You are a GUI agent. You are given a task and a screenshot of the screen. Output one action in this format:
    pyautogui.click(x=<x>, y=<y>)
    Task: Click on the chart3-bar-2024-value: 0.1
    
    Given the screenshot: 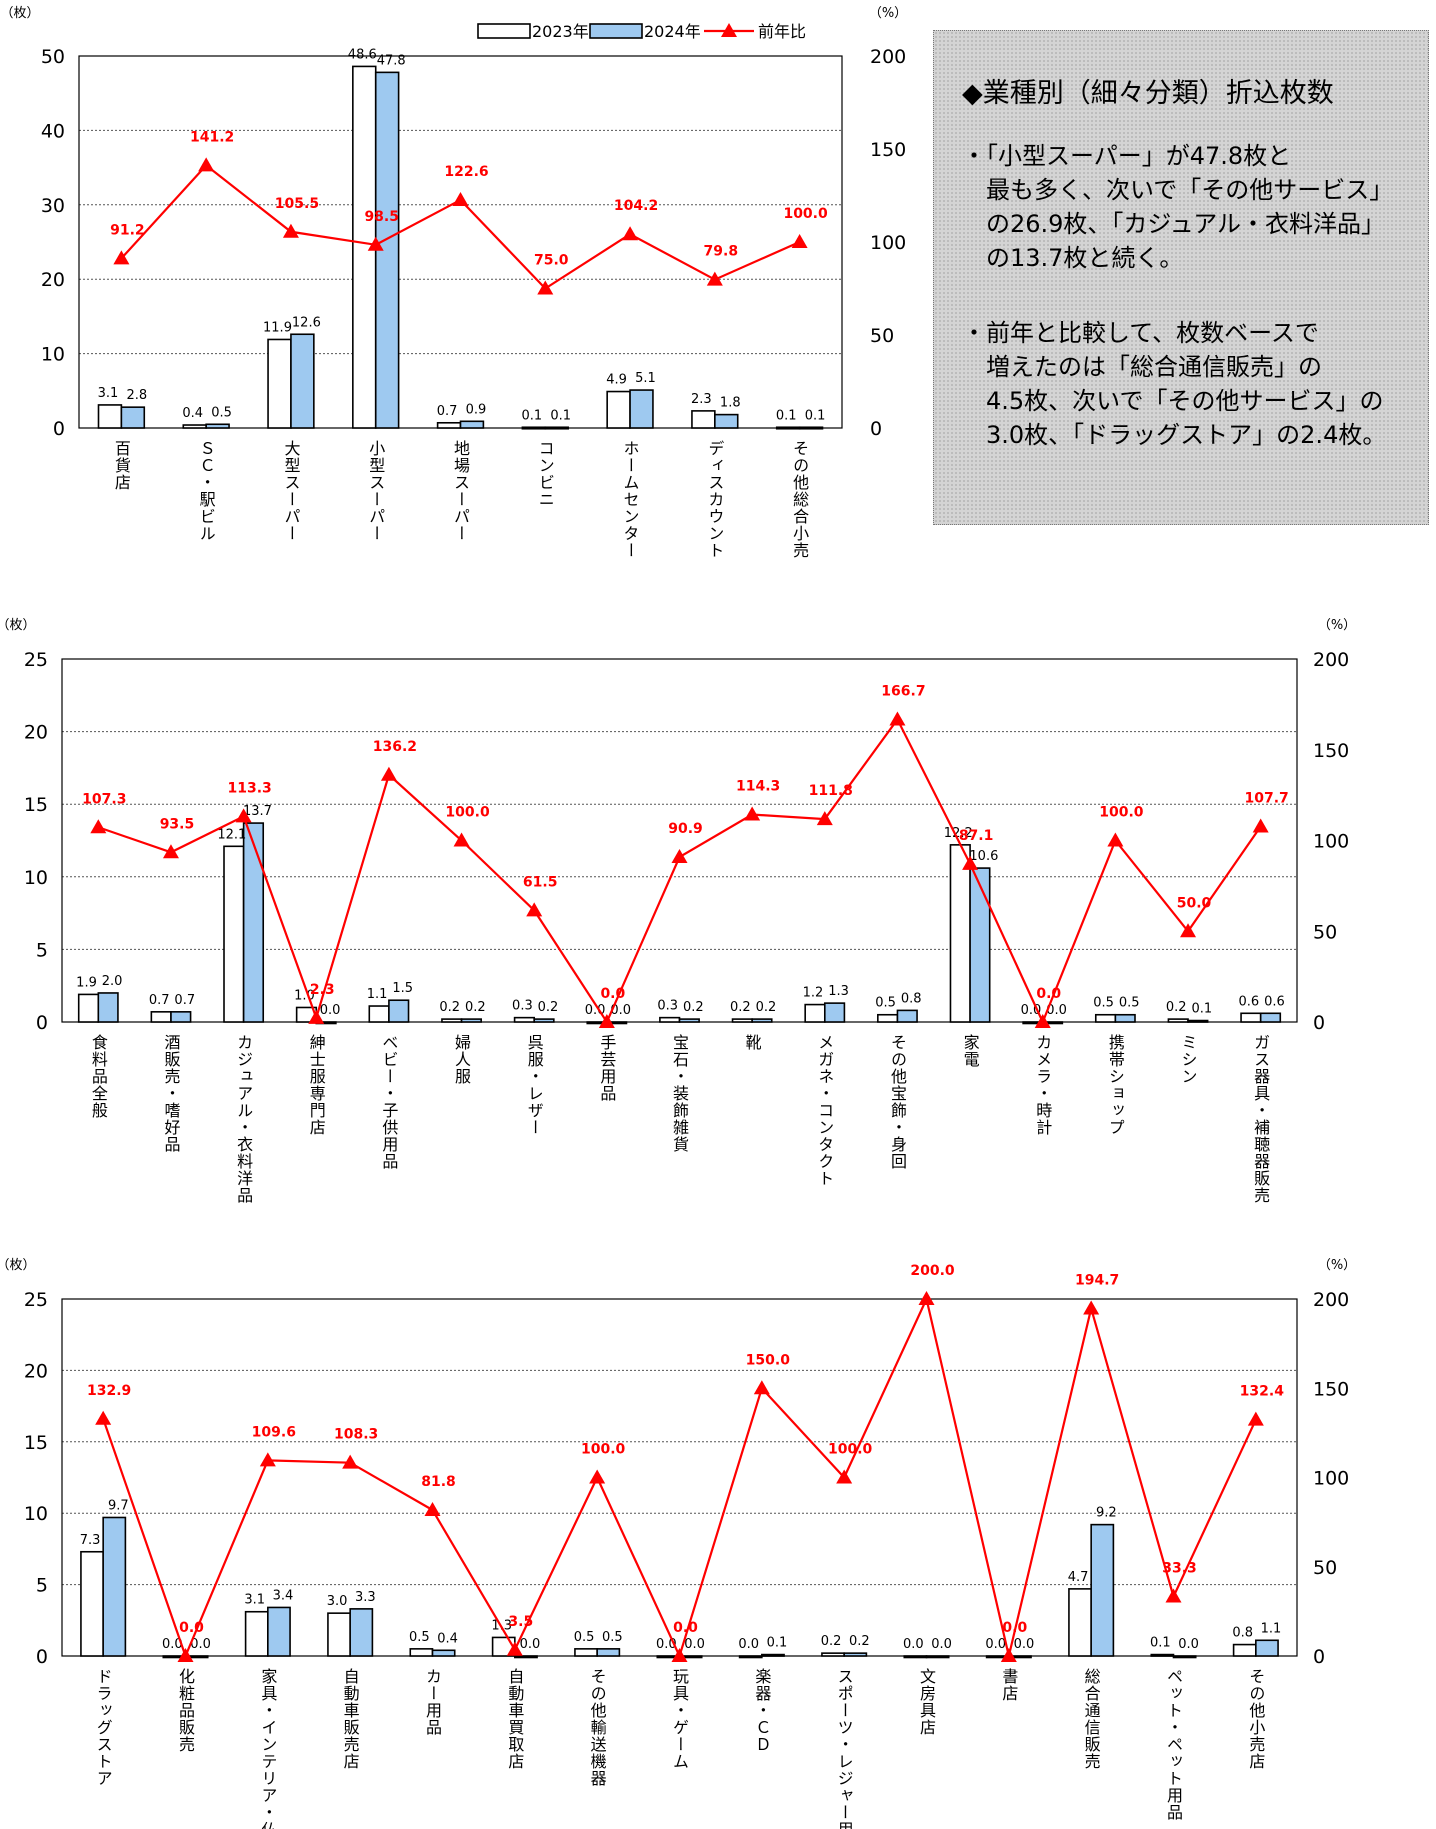 What is the action you would take?
    pyautogui.click(x=777, y=1643)
    